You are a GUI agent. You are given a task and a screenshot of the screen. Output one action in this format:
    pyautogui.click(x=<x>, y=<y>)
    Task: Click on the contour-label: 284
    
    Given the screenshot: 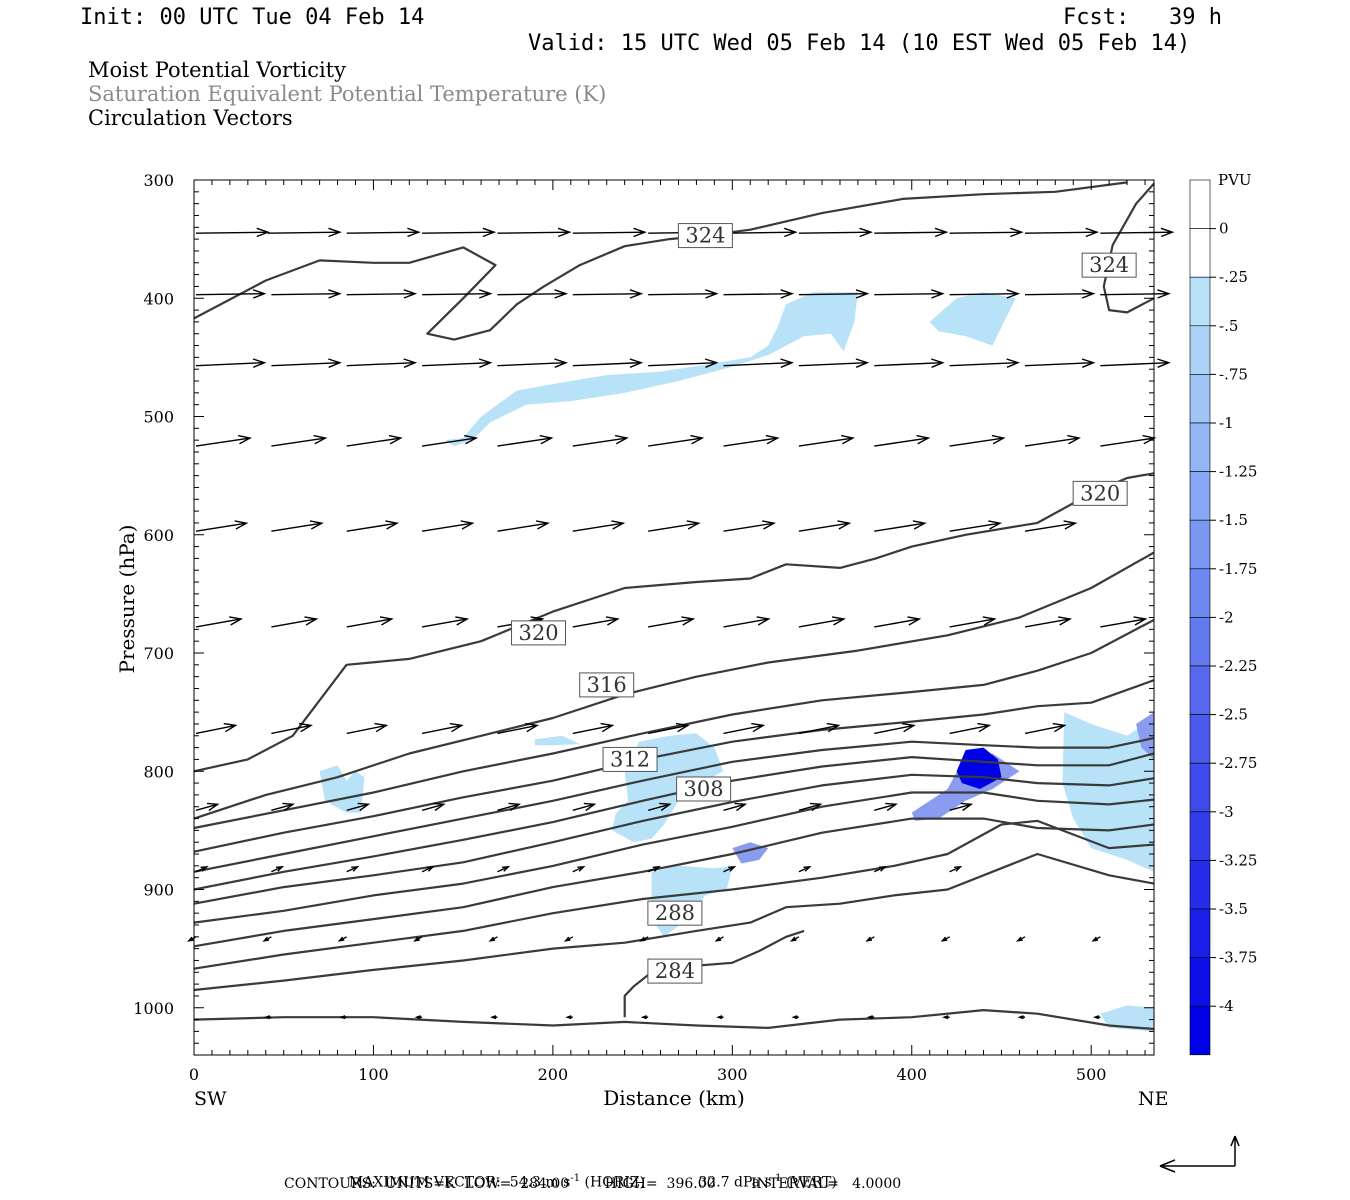 What is the action you would take?
    pyautogui.click(x=675, y=971)
    